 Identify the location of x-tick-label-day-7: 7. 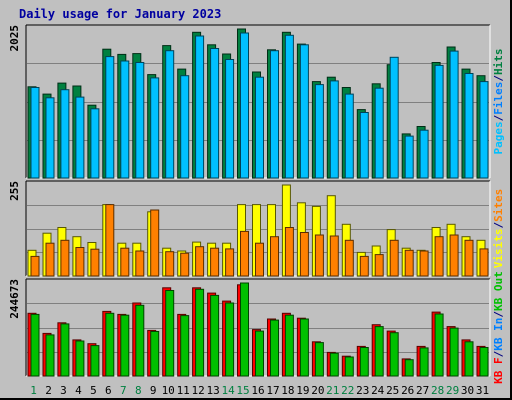
(123, 390).